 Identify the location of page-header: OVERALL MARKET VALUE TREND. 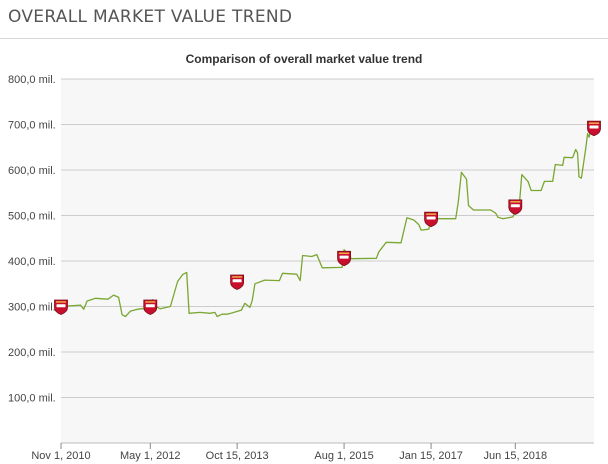
(304, 19).